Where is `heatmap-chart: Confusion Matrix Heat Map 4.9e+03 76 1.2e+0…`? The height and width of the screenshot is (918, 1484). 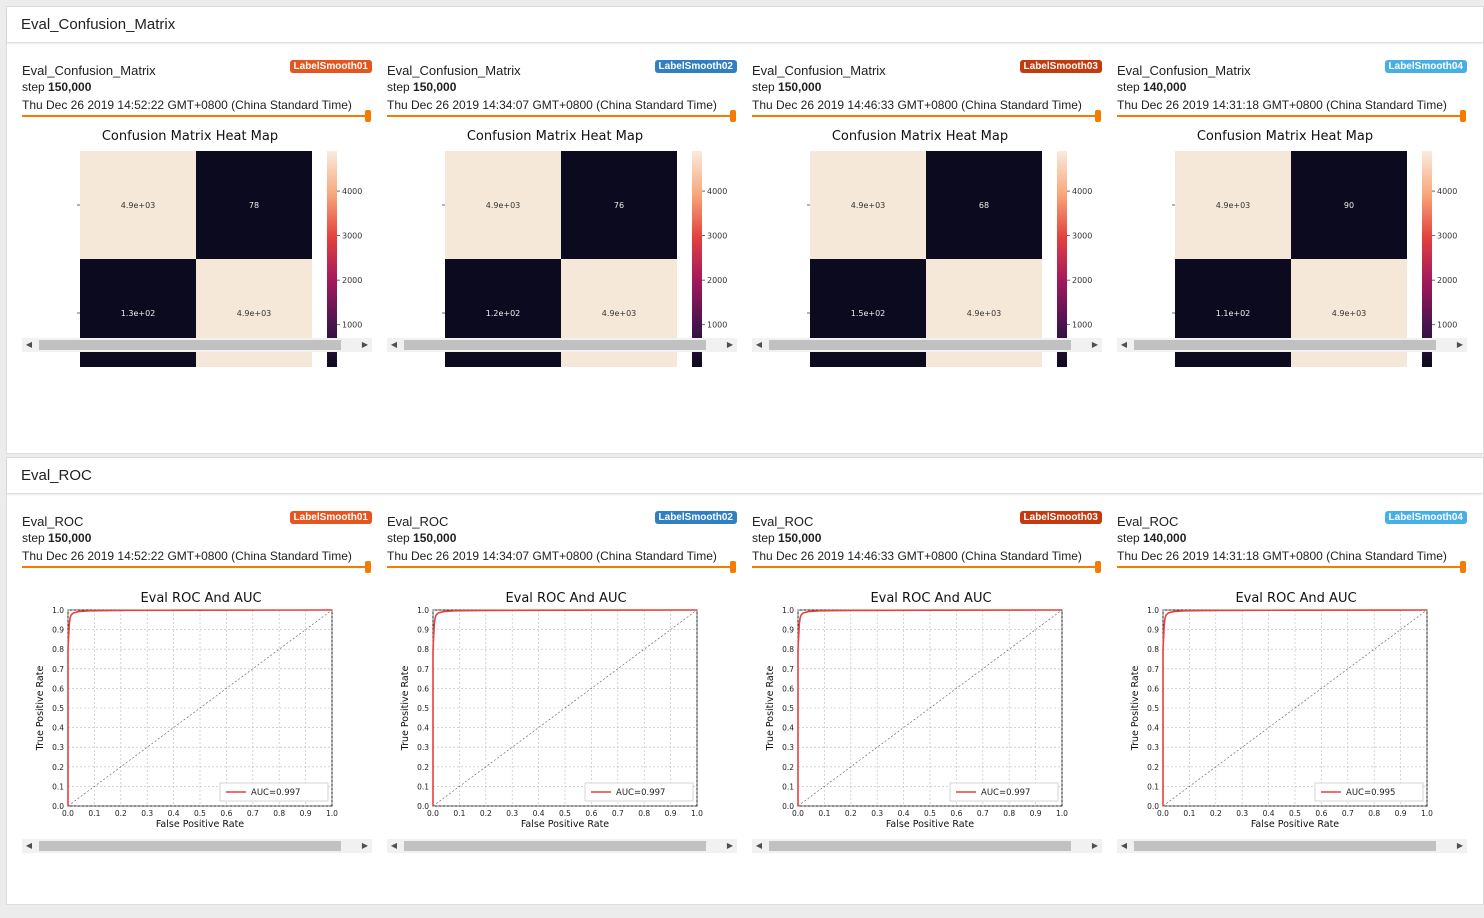 heatmap-chart: Confusion Matrix Heat Map 4.9e+03 76 1.2e+0… is located at coordinates (584, 248).